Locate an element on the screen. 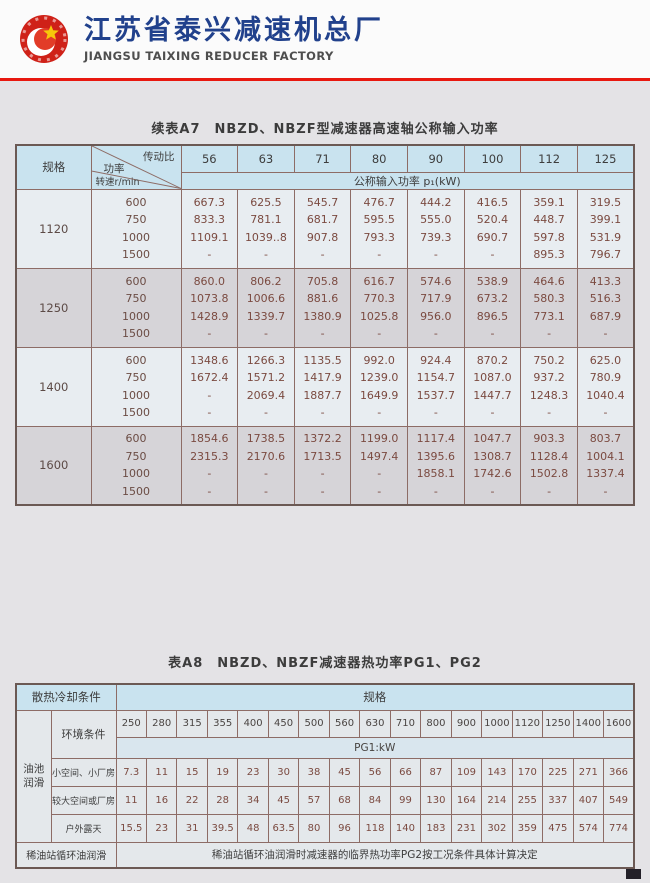  a8-cooling-header: 散热冷却条件 is located at coordinates (66, 697).